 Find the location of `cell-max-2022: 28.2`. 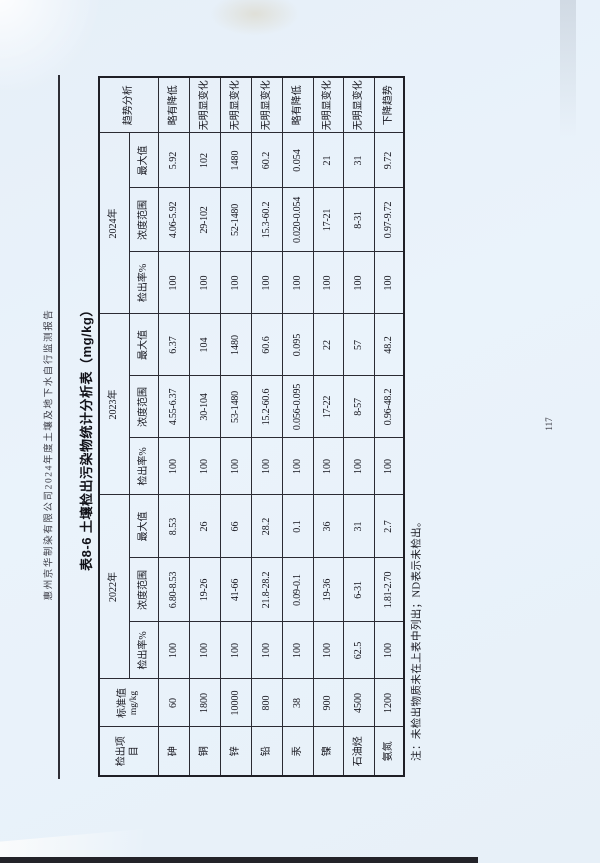

cell-max-2022: 28.2 is located at coordinates (266, 526).